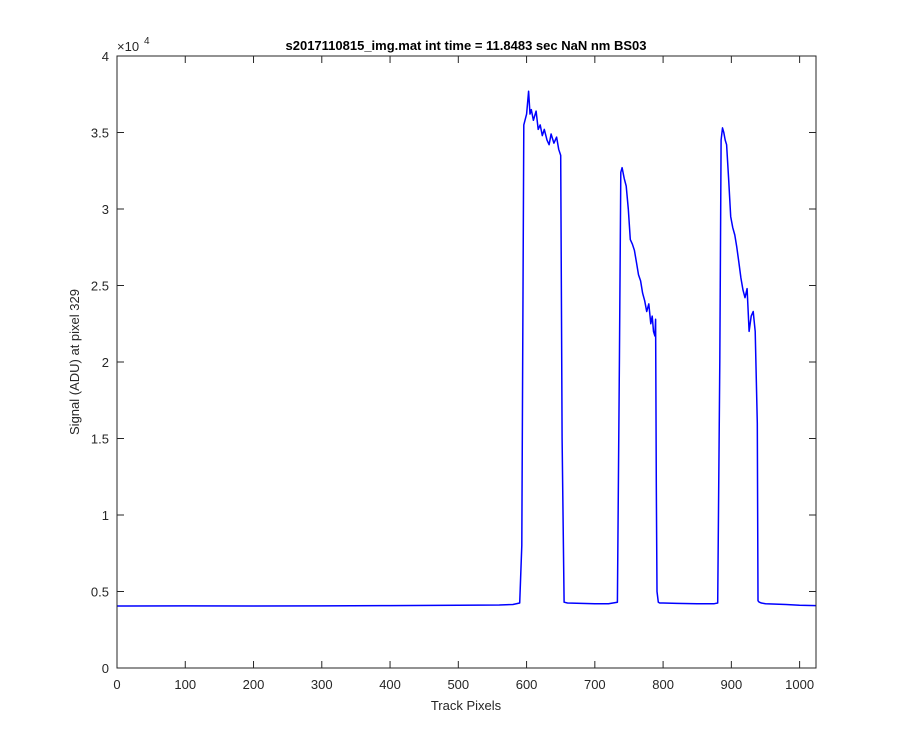 This screenshot has height=750, width=900. What do you see at coordinates (128, 46) in the screenshot?
I see `y-axis-exponent-base: ×10` at bounding box center [128, 46].